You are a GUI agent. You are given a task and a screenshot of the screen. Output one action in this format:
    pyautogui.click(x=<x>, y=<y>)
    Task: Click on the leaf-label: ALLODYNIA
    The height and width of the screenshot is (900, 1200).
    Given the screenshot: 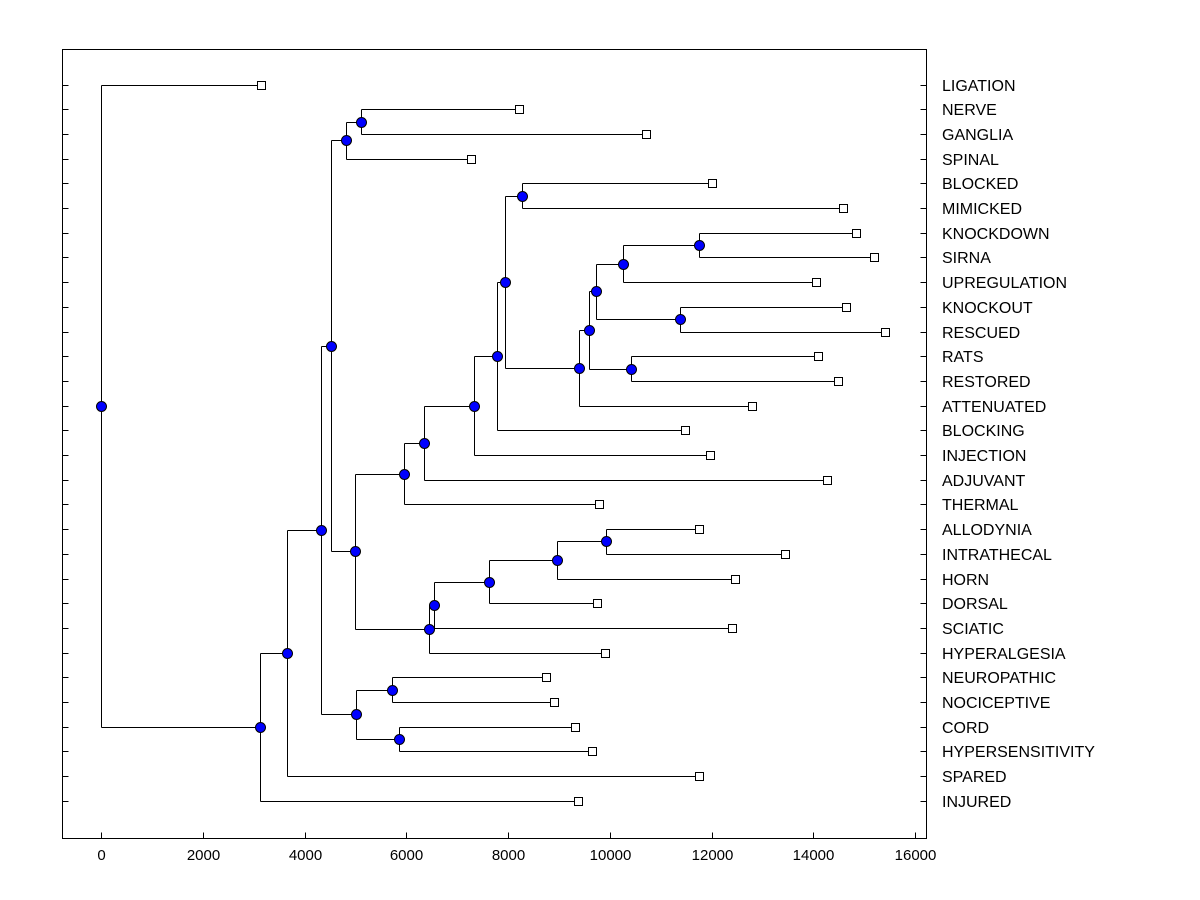 What is the action you would take?
    pyautogui.click(x=987, y=530)
    